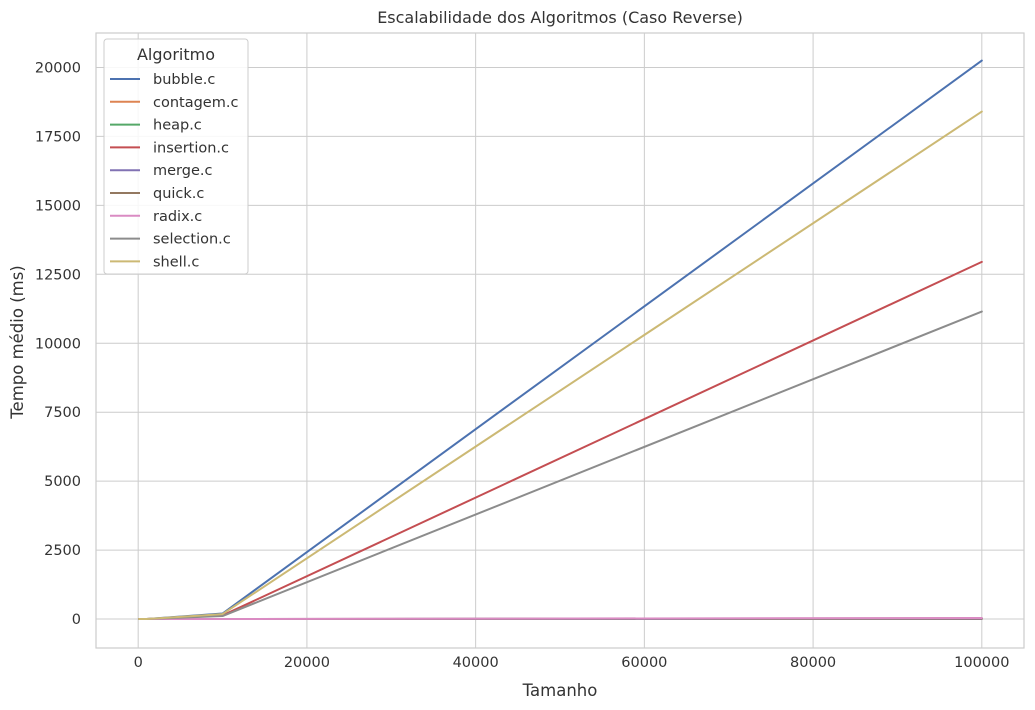 The height and width of the screenshot is (710, 1035). Describe the element at coordinates (58, 275) in the screenshot. I see `y-tick-label: 12500` at that location.